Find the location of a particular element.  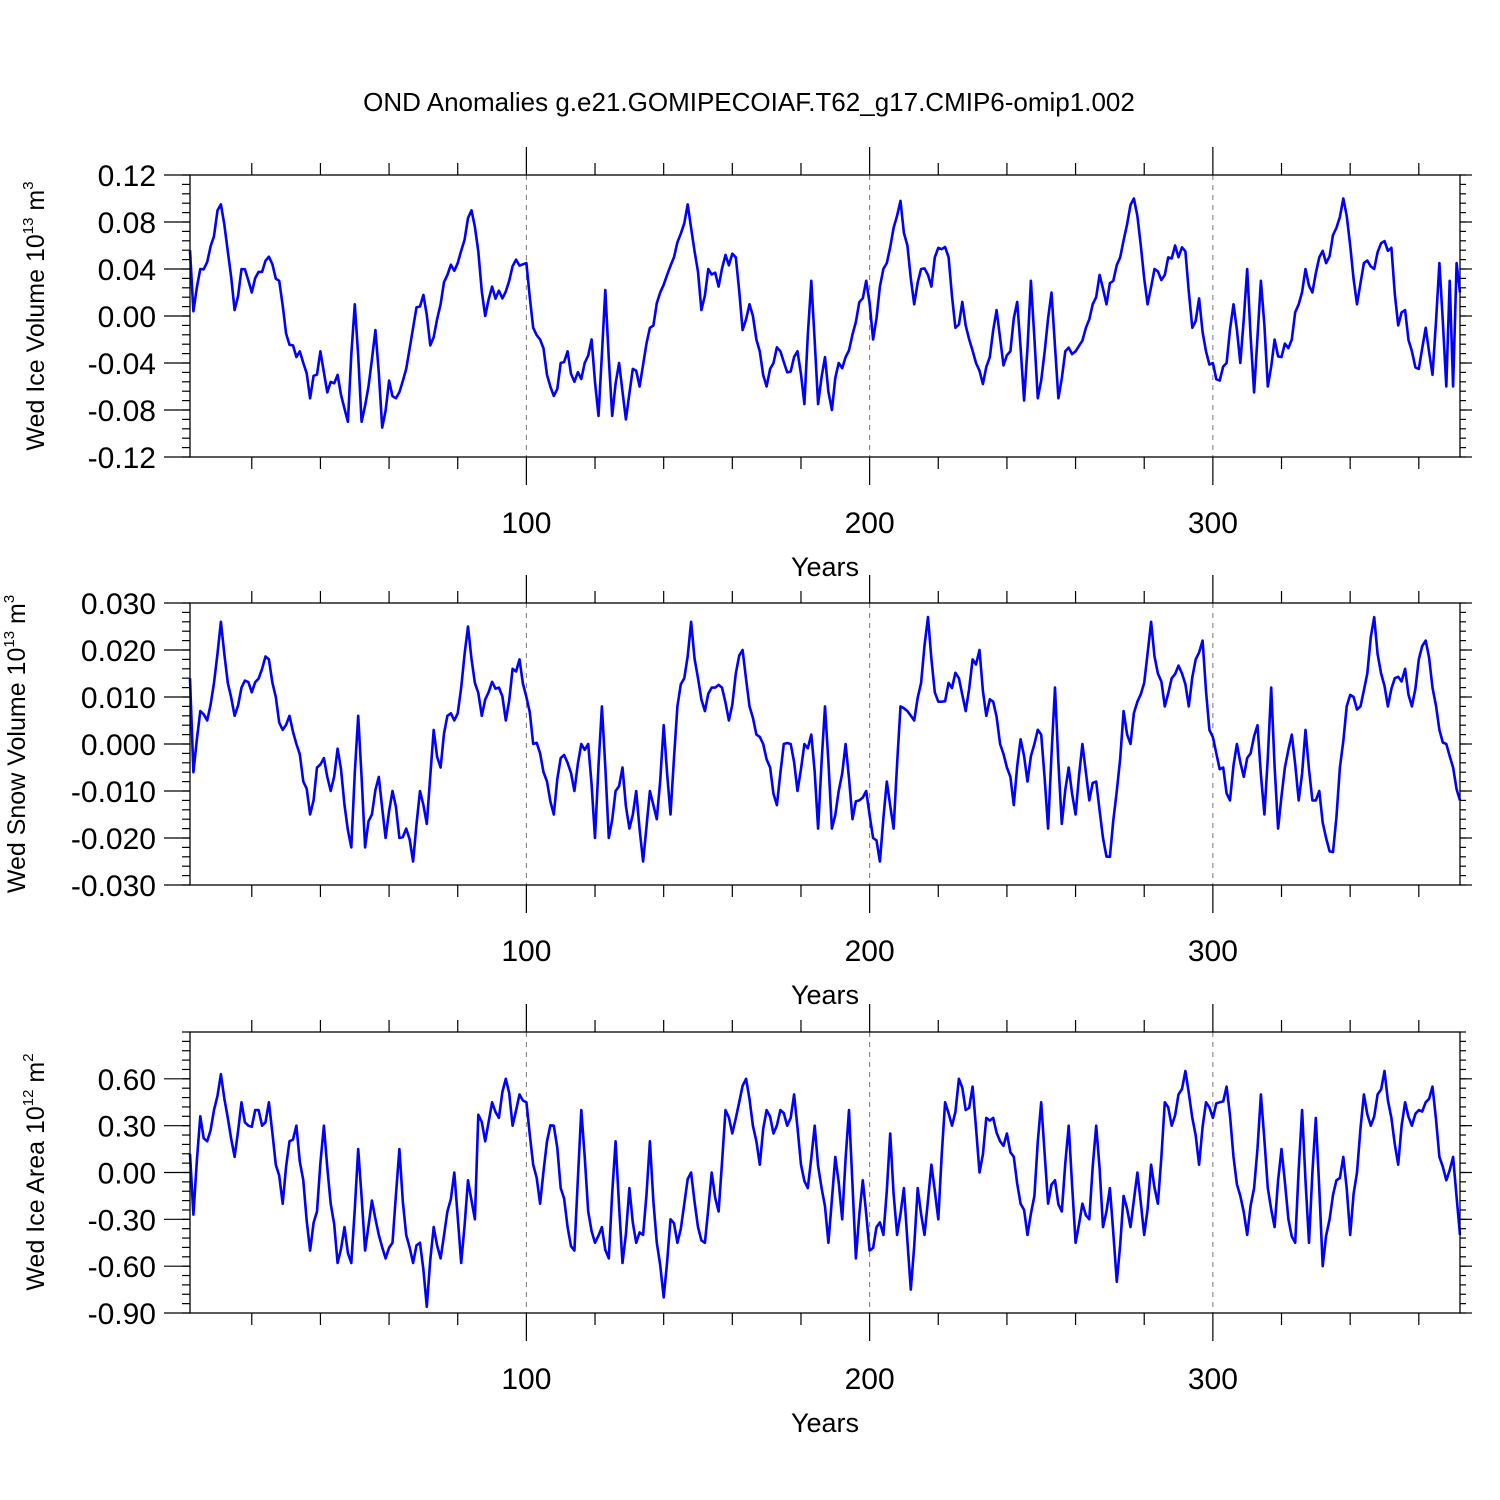

y-tick-label: 0.020 is located at coordinates (118, 651).